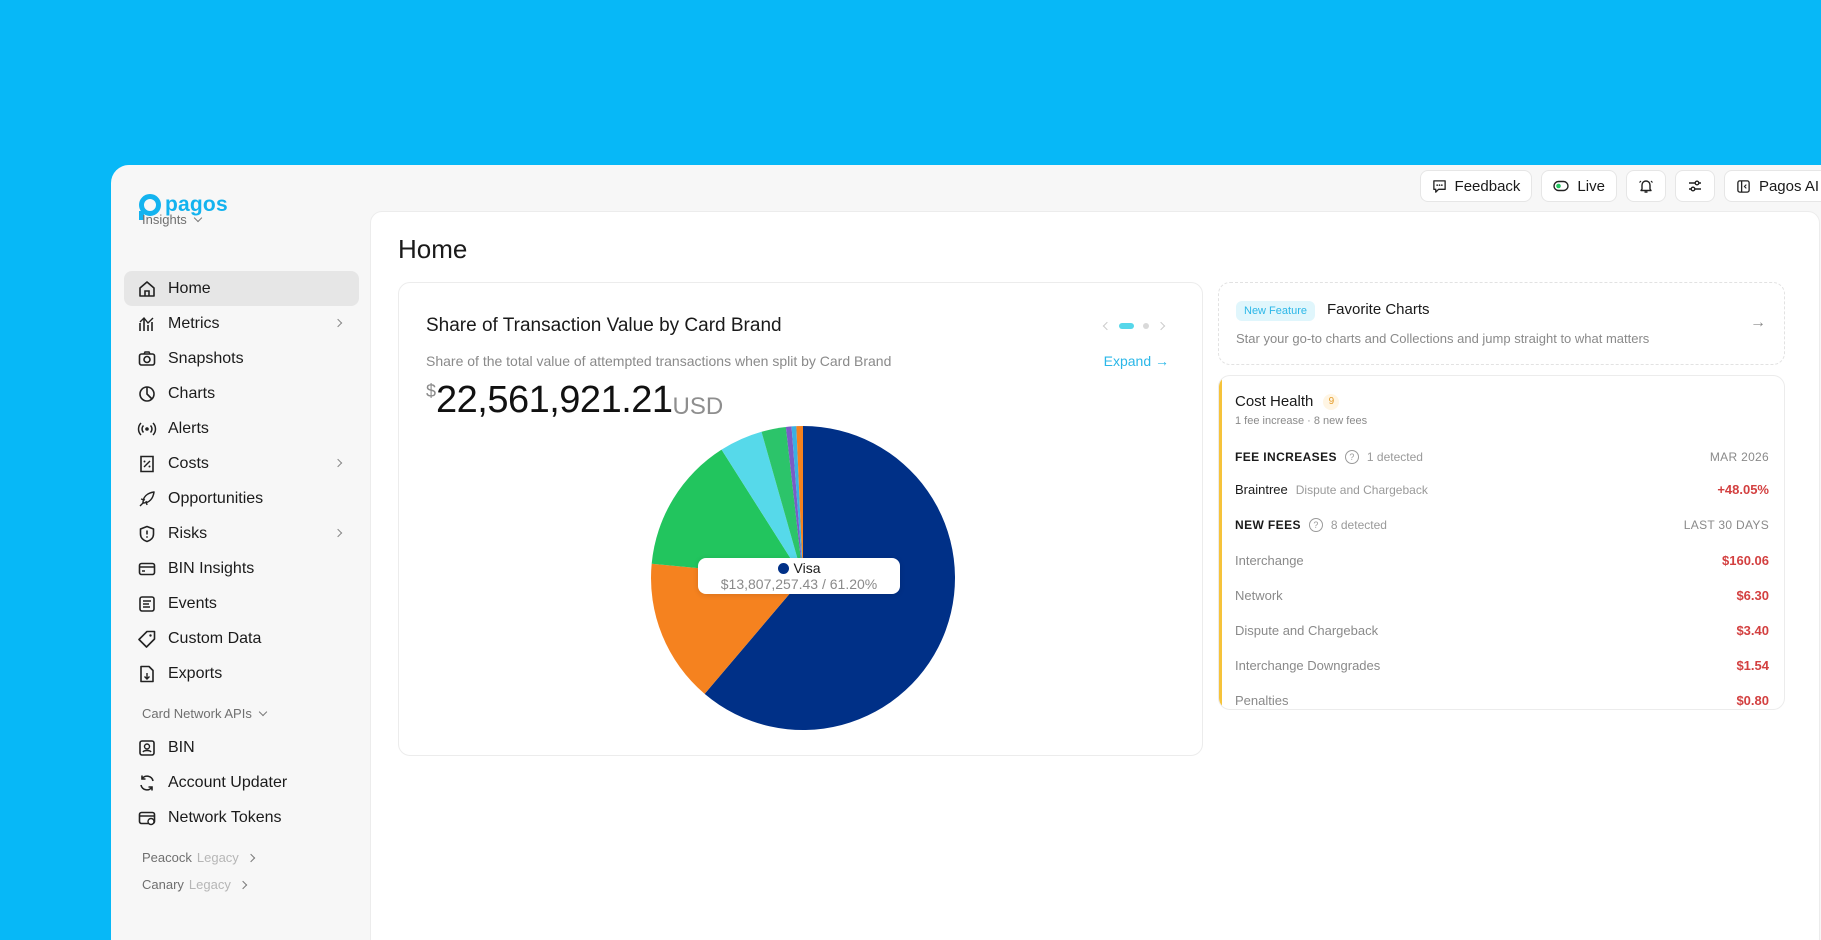 This screenshot has height=940, width=1821. What do you see at coordinates (1502, 630) in the screenshot?
I see `new-fee-row: Dispute and Chargeback $3.40` at bounding box center [1502, 630].